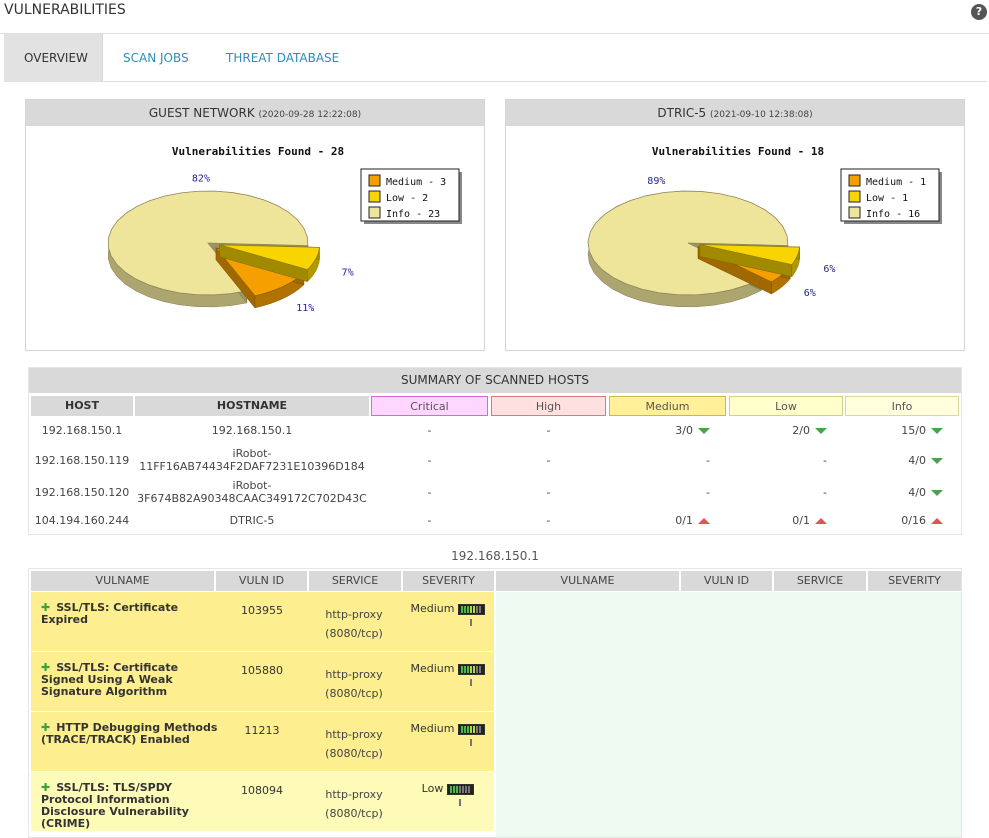 This screenshot has height=838, width=989. I want to click on vuln-id: 108094, so click(262, 790).